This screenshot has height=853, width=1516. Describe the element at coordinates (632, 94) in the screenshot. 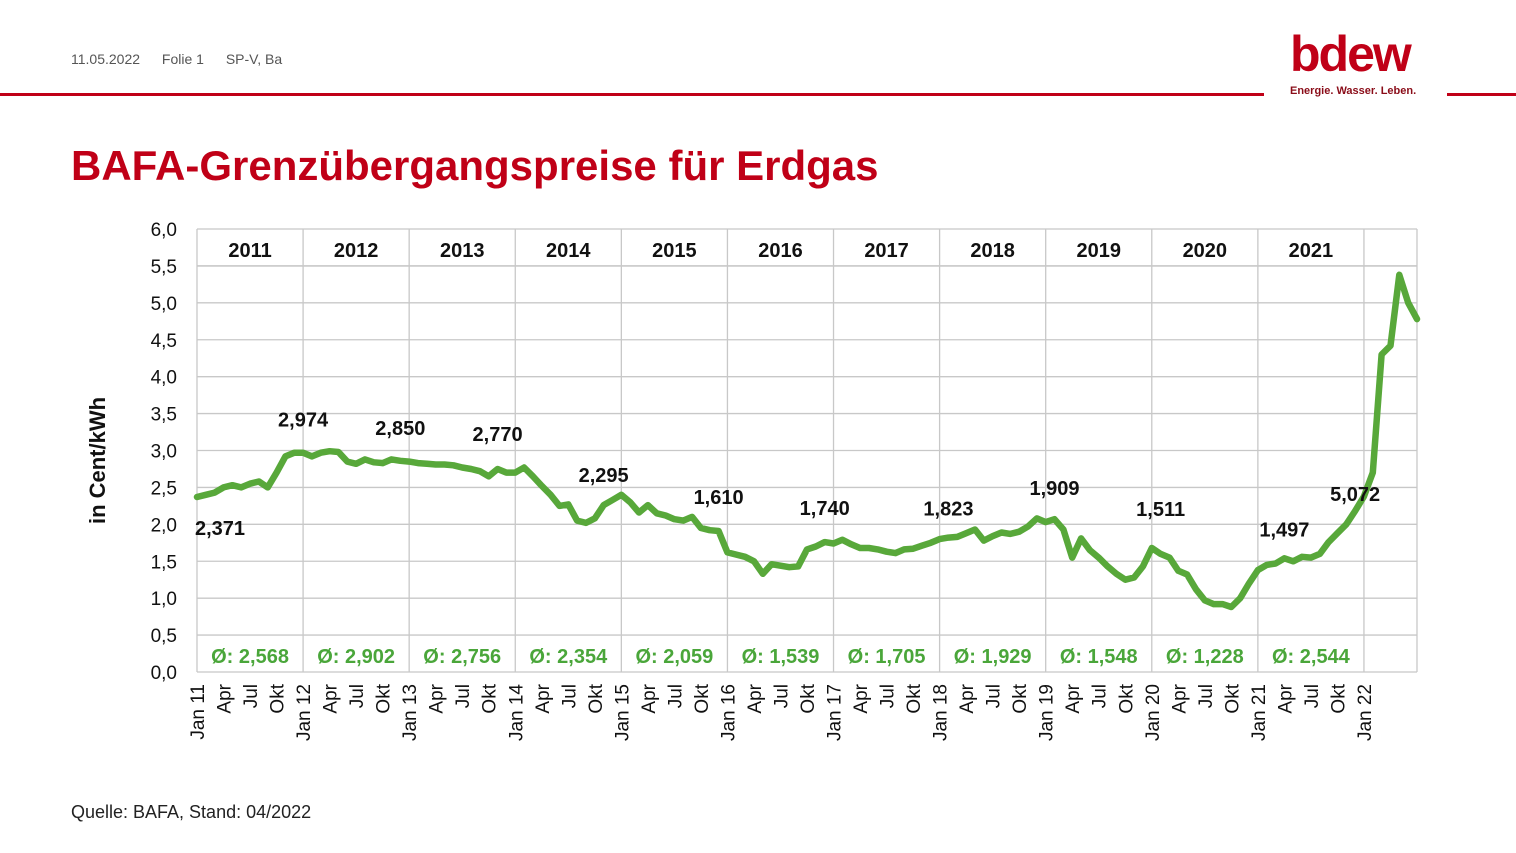

I see `header-rule-left` at that location.